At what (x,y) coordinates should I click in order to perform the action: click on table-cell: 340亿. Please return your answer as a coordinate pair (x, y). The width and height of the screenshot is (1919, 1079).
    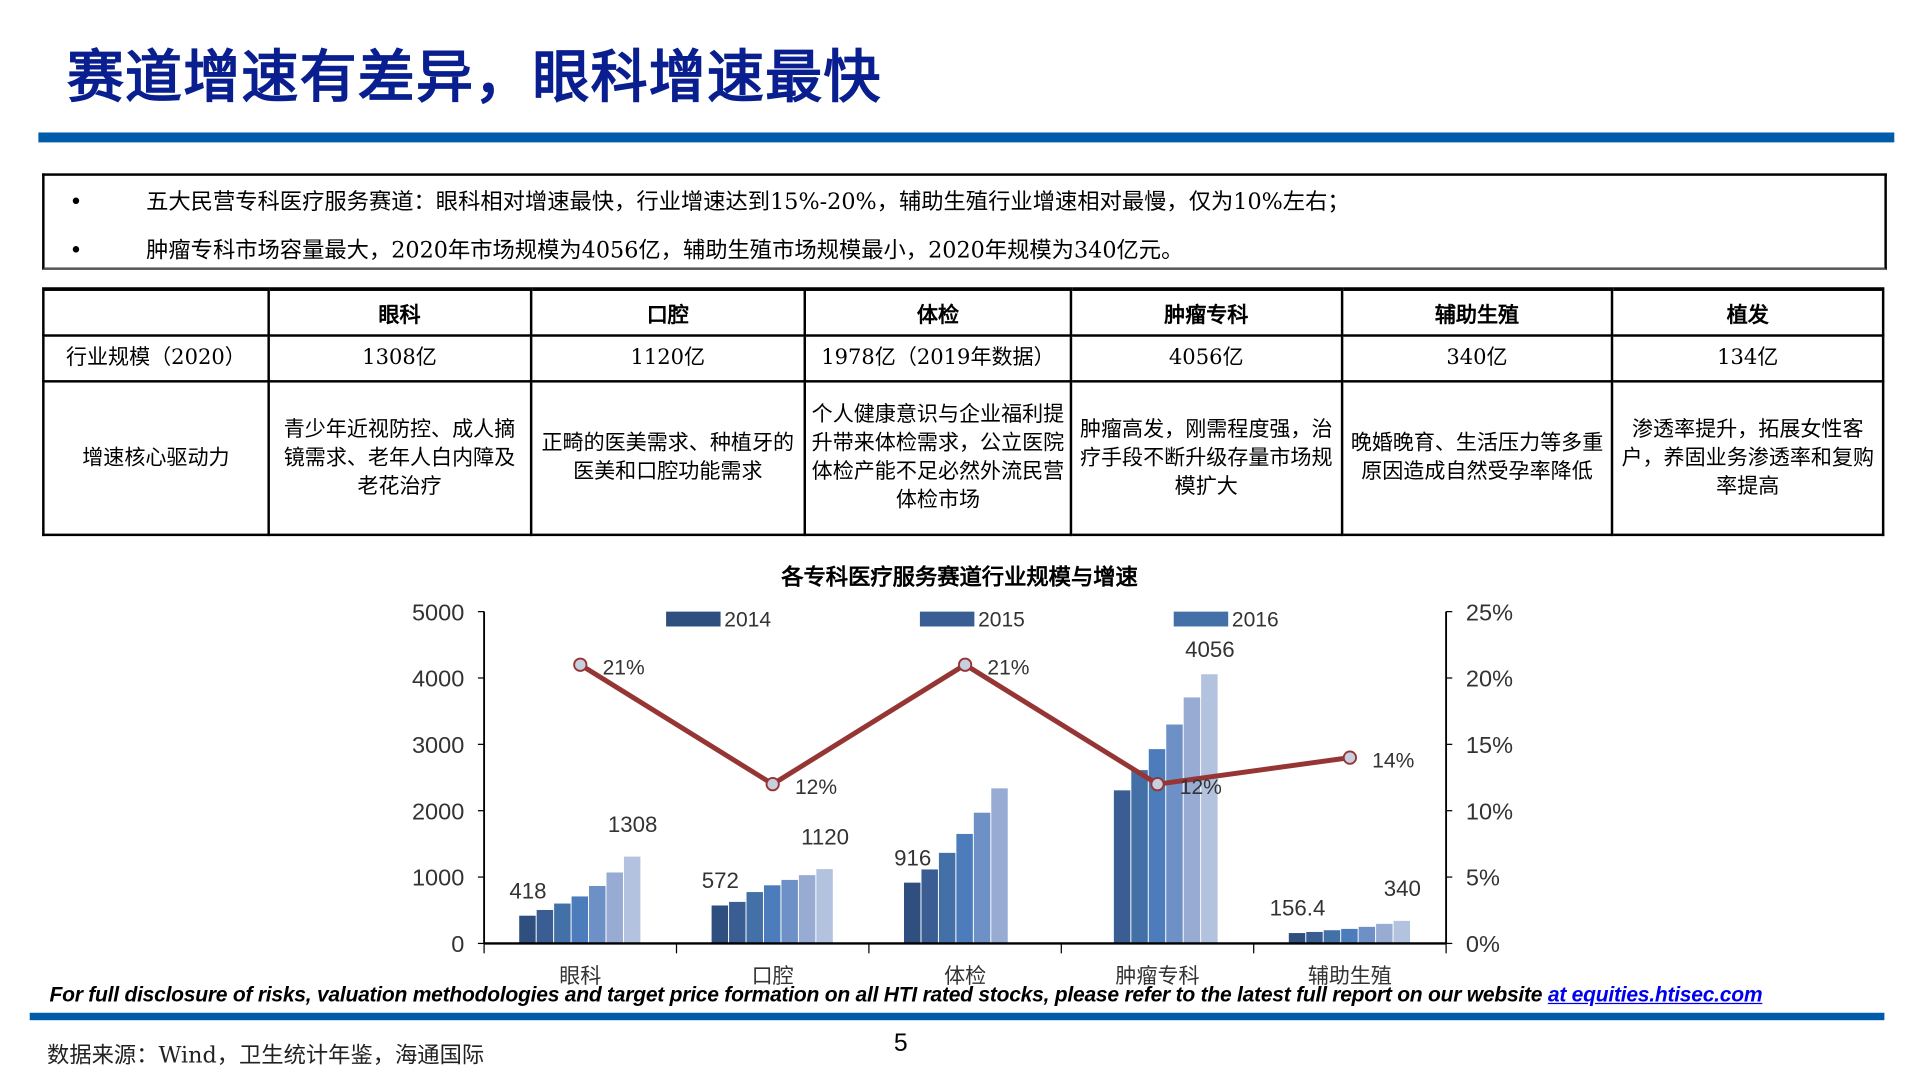
    Looking at the image, I should click on (1477, 358).